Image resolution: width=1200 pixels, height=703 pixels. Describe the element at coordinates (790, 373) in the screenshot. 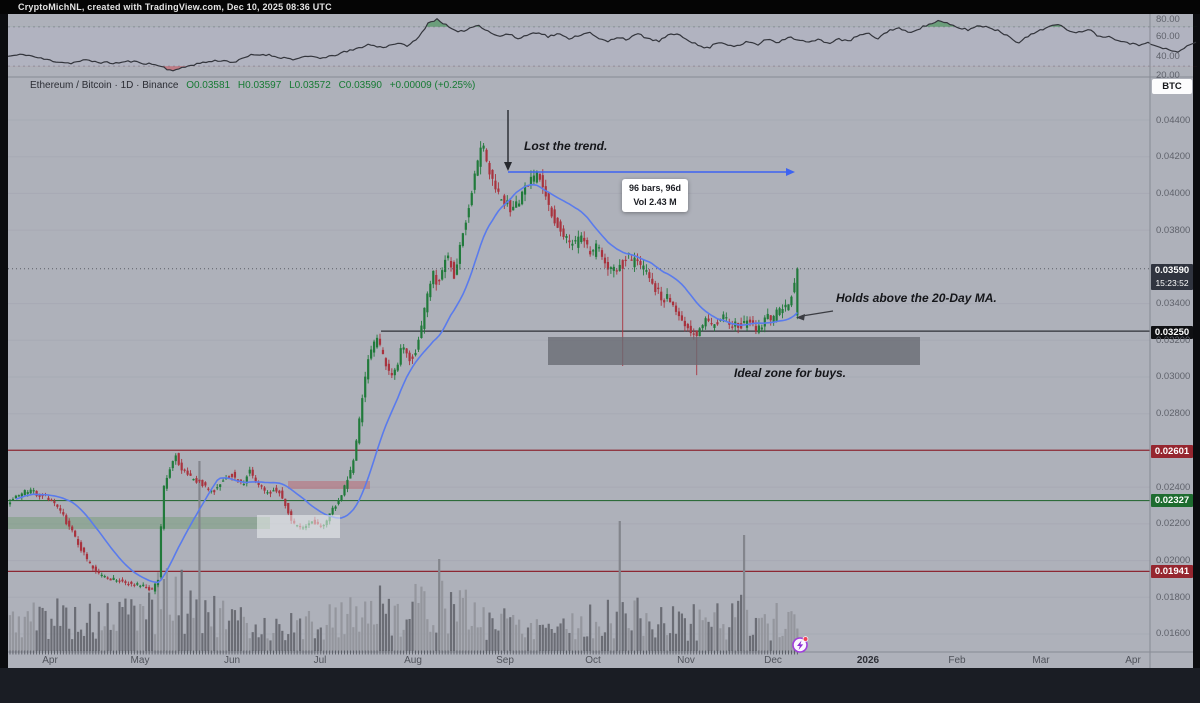

I see `annotation-ideal-zone: Ideal zone for buys.` at that location.